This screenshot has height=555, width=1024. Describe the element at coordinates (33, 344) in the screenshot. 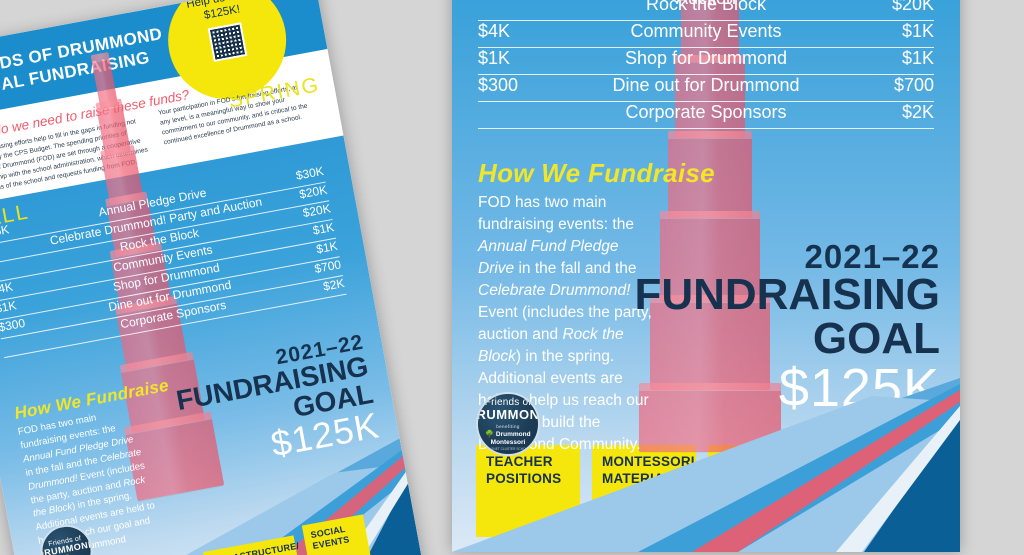

I see `table-cell-fall` at that location.